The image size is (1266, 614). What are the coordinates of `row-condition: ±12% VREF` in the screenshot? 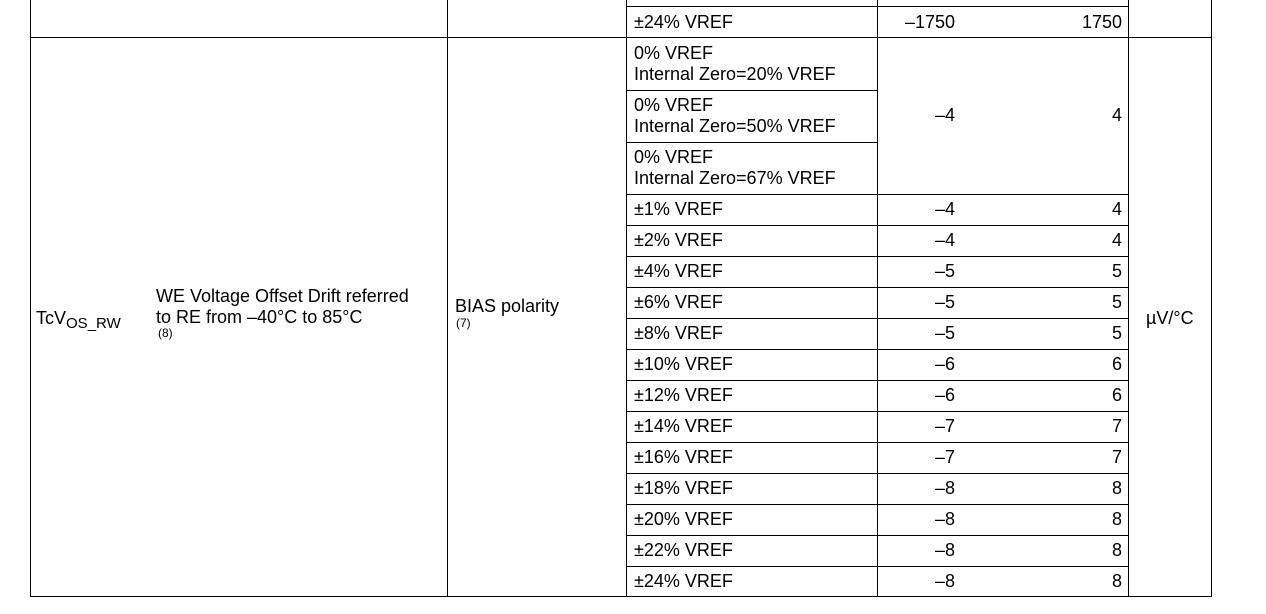 It's located at (683, 395).